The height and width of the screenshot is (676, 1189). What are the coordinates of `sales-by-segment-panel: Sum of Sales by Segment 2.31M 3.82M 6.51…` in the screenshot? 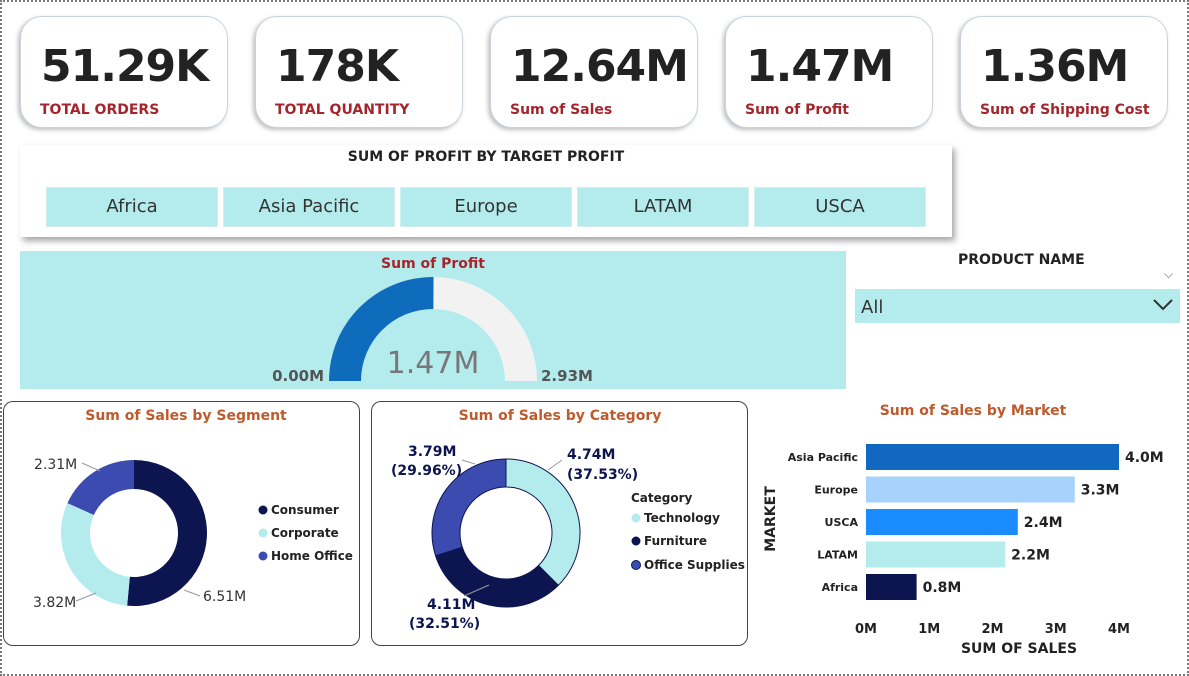 It's located at (181, 523).